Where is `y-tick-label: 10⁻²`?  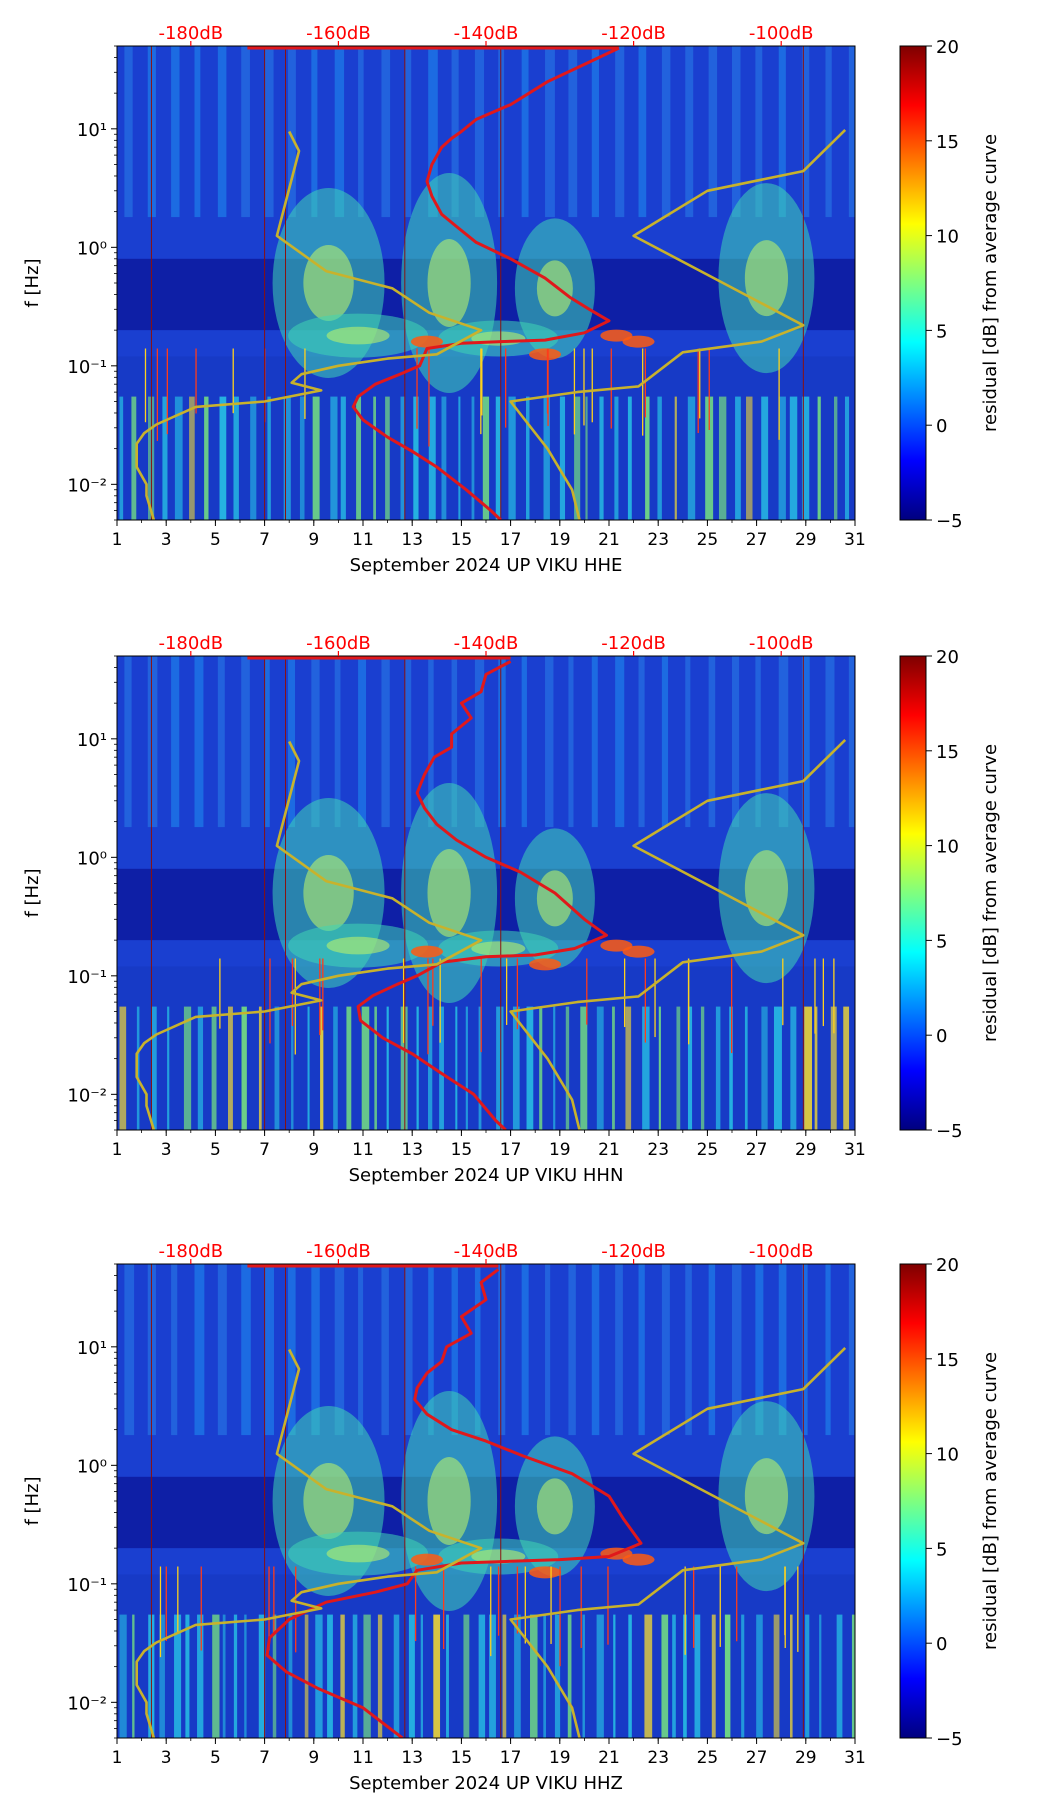
y-tick-label: 10⁻² is located at coordinates (87, 1095).